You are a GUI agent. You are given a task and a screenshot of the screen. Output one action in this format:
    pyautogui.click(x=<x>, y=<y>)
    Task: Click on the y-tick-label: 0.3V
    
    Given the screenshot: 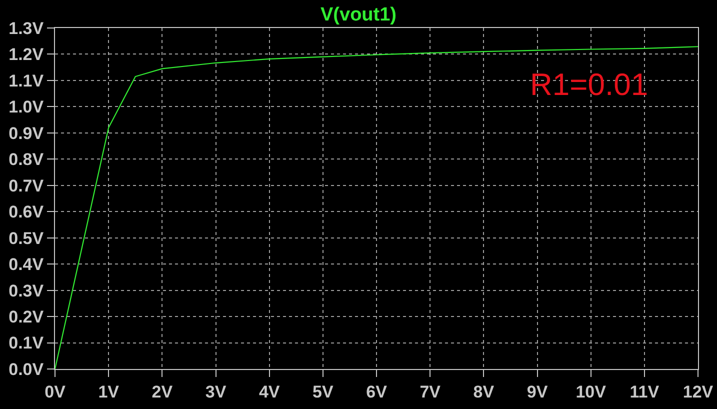 What is the action you would take?
    pyautogui.click(x=26, y=290)
    